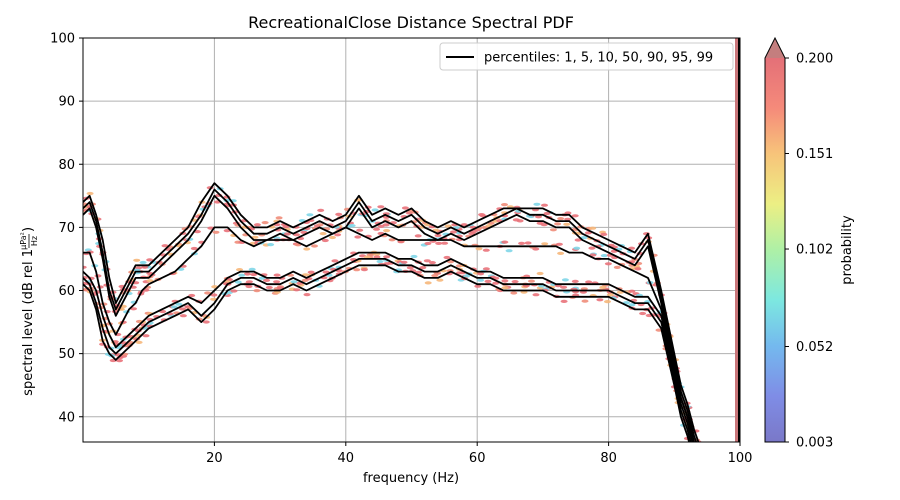  Describe the element at coordinates (775, 250) in the screenshot. I see `colorbar-gradient` at that location.